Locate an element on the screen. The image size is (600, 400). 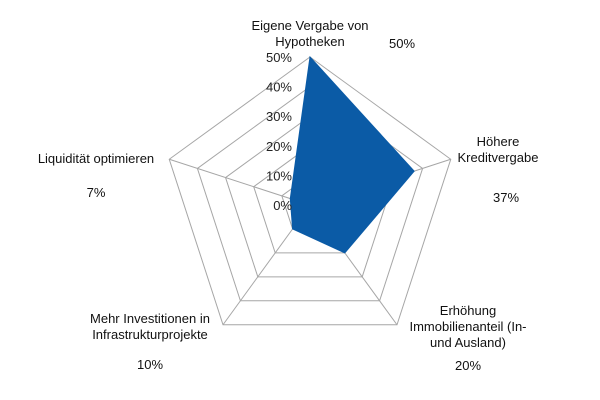
grid-spoke is located at coordinates (240, 182).